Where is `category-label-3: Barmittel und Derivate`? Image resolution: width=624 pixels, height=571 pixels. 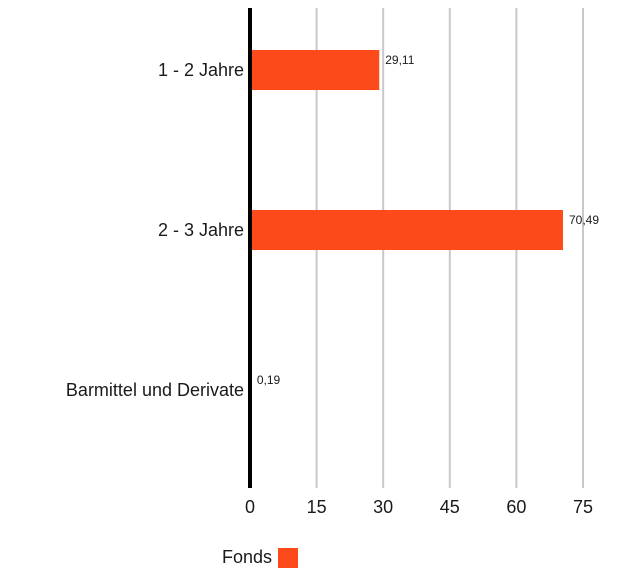 category-label-3: Barmittel und Derivate is located at coordinates (155, 390).